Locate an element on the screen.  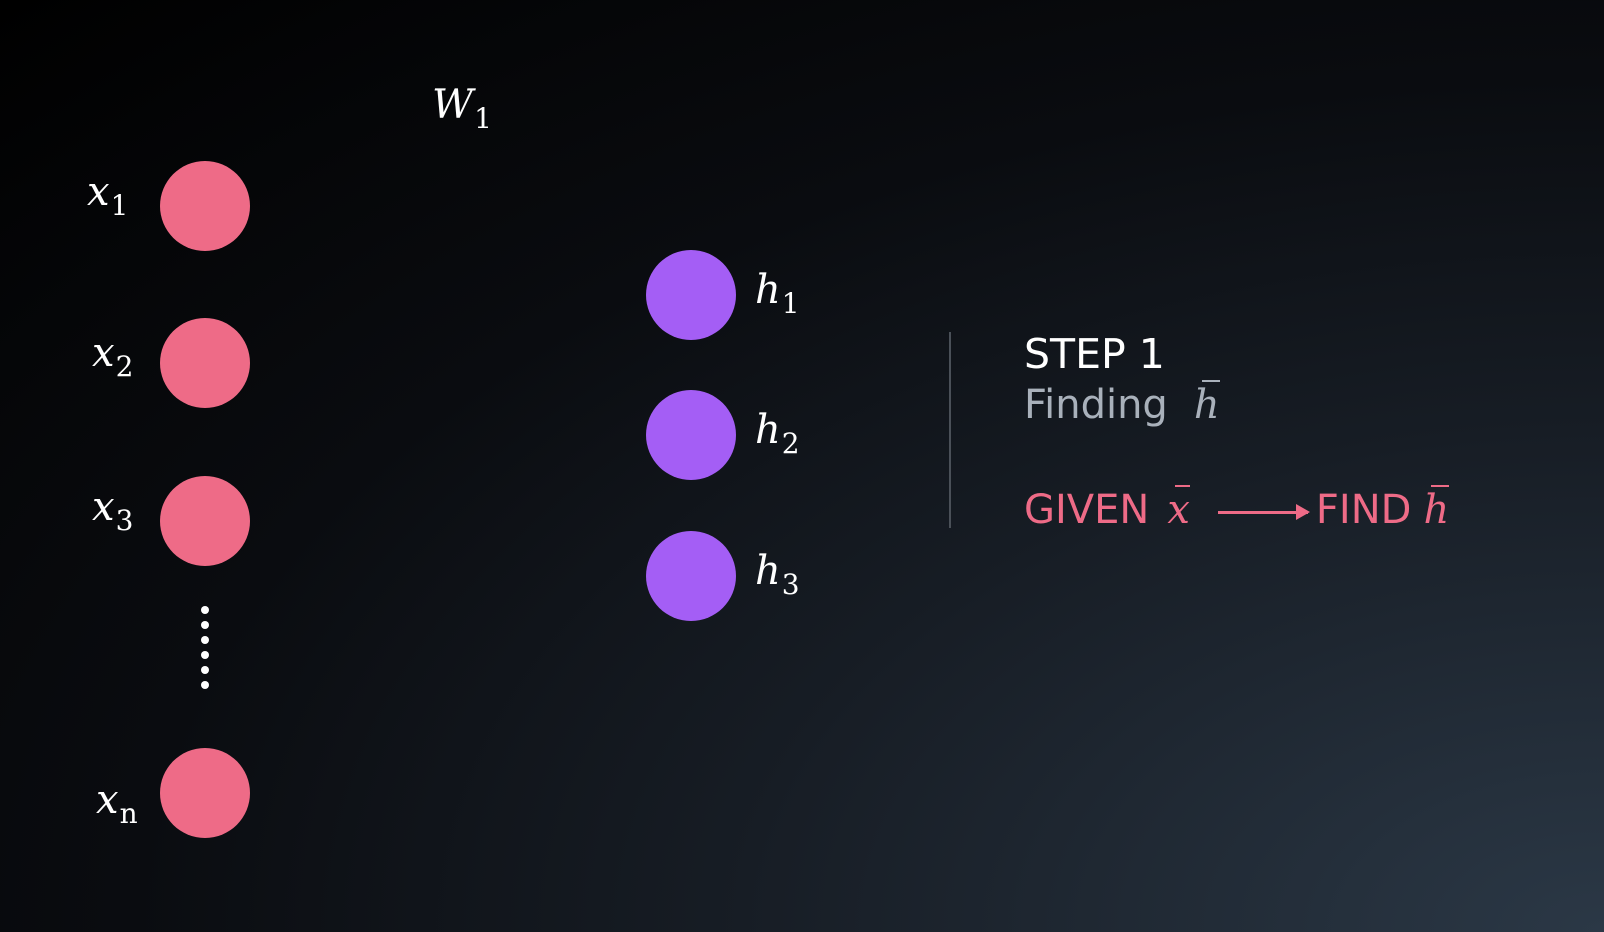
input-label-n: xn is located at coordinates (117, 803).